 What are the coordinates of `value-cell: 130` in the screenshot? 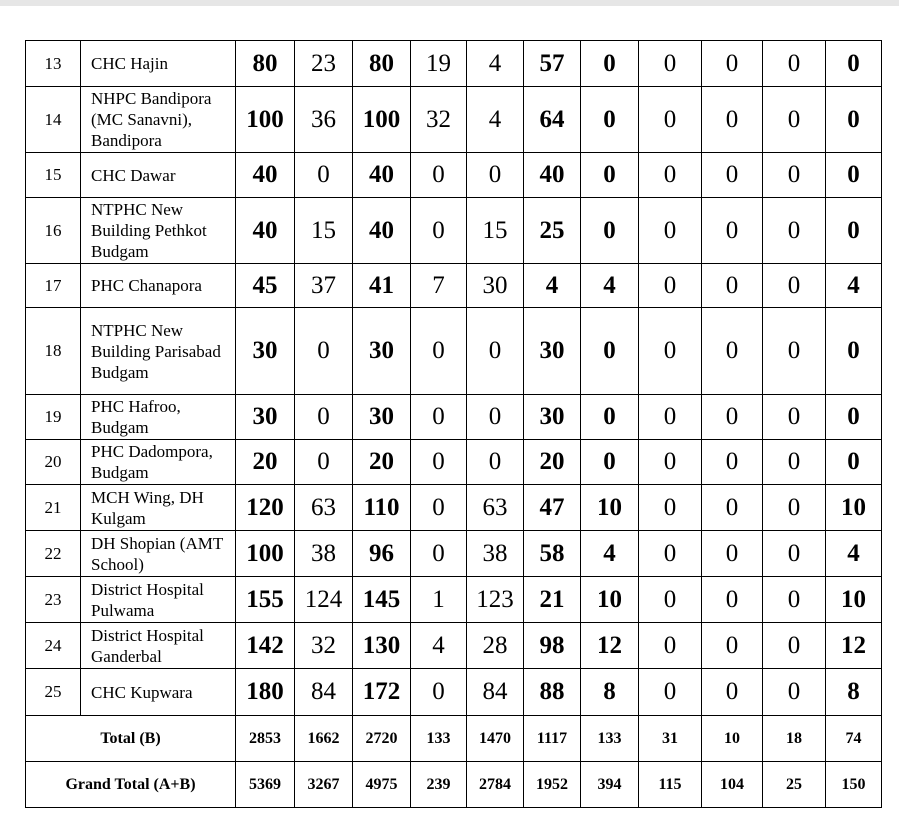 It's located at (381, 645).